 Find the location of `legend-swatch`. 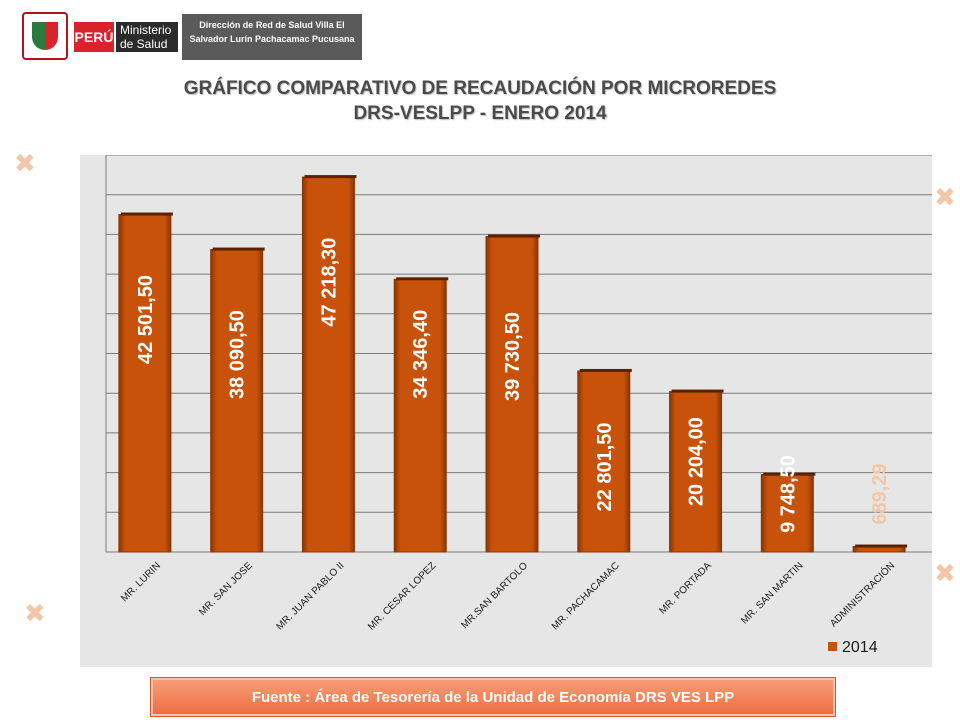

legend-swatch is located at coordinates (832, 646).